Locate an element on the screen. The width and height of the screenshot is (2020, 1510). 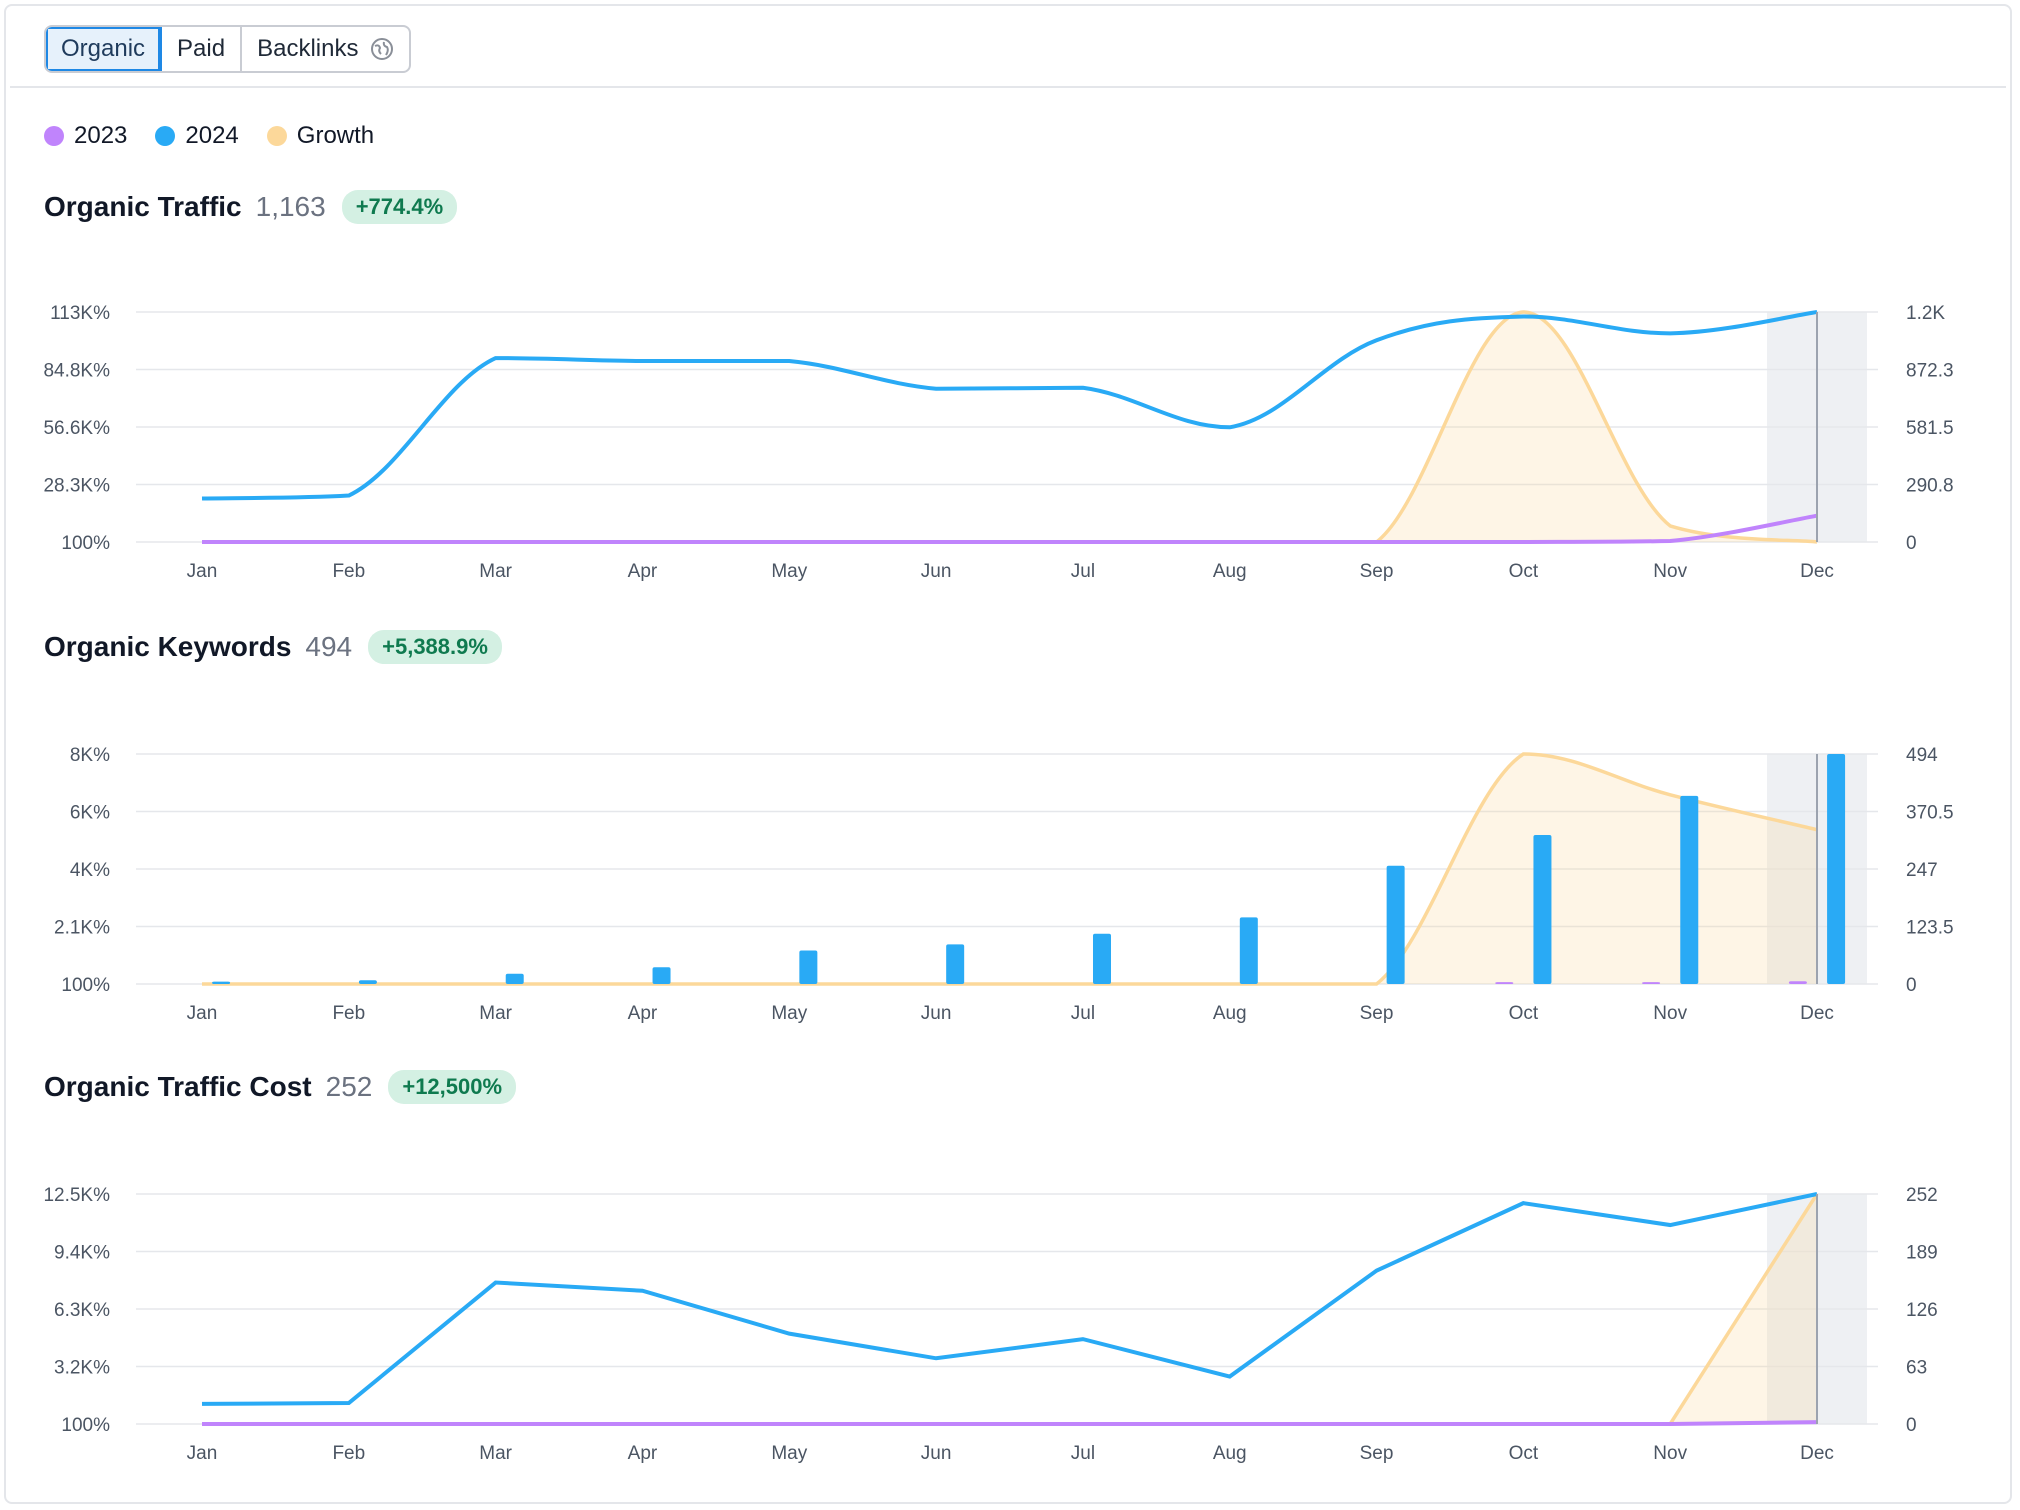
chart-value: 494 is located at coordinates (329, 646).